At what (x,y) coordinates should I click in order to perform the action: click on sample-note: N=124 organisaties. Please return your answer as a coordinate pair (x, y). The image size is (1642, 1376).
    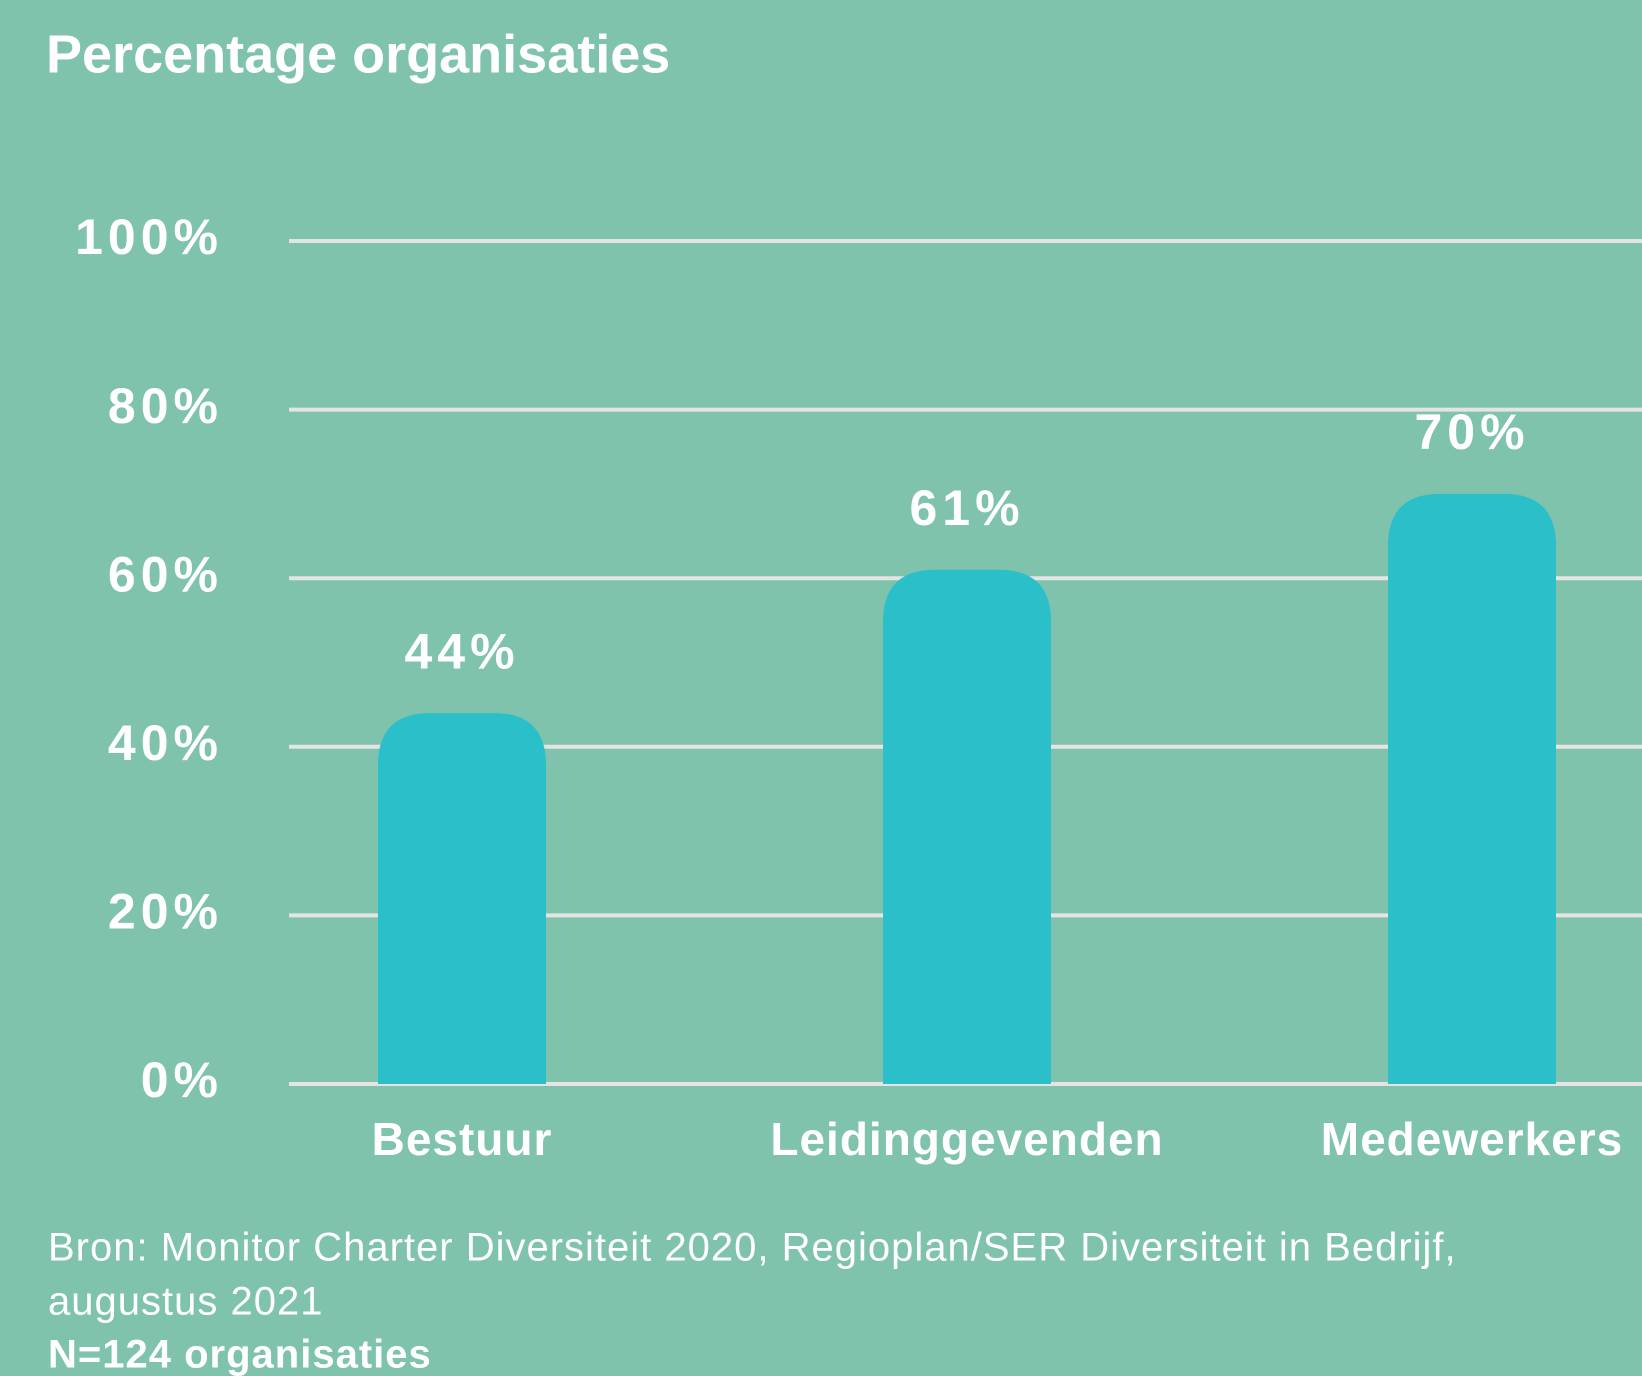
    Looking at the image, I should click on (240, 1354).